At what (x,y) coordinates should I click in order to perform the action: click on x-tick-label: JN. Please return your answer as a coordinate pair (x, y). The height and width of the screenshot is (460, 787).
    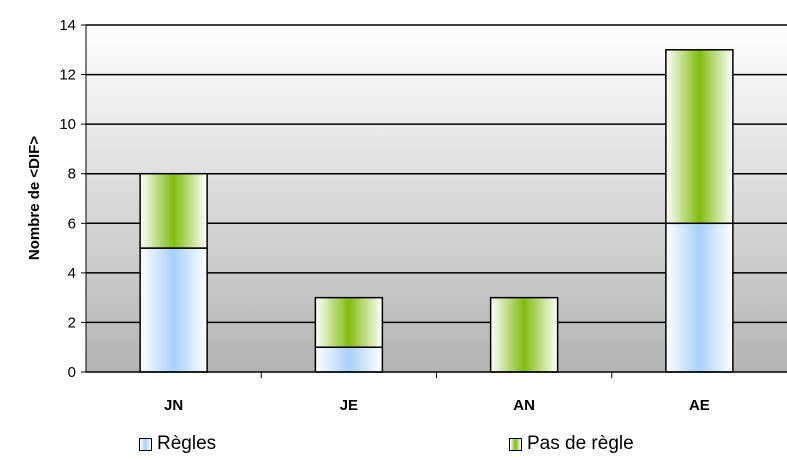
    Looking at the image, I should click on (173, 405).